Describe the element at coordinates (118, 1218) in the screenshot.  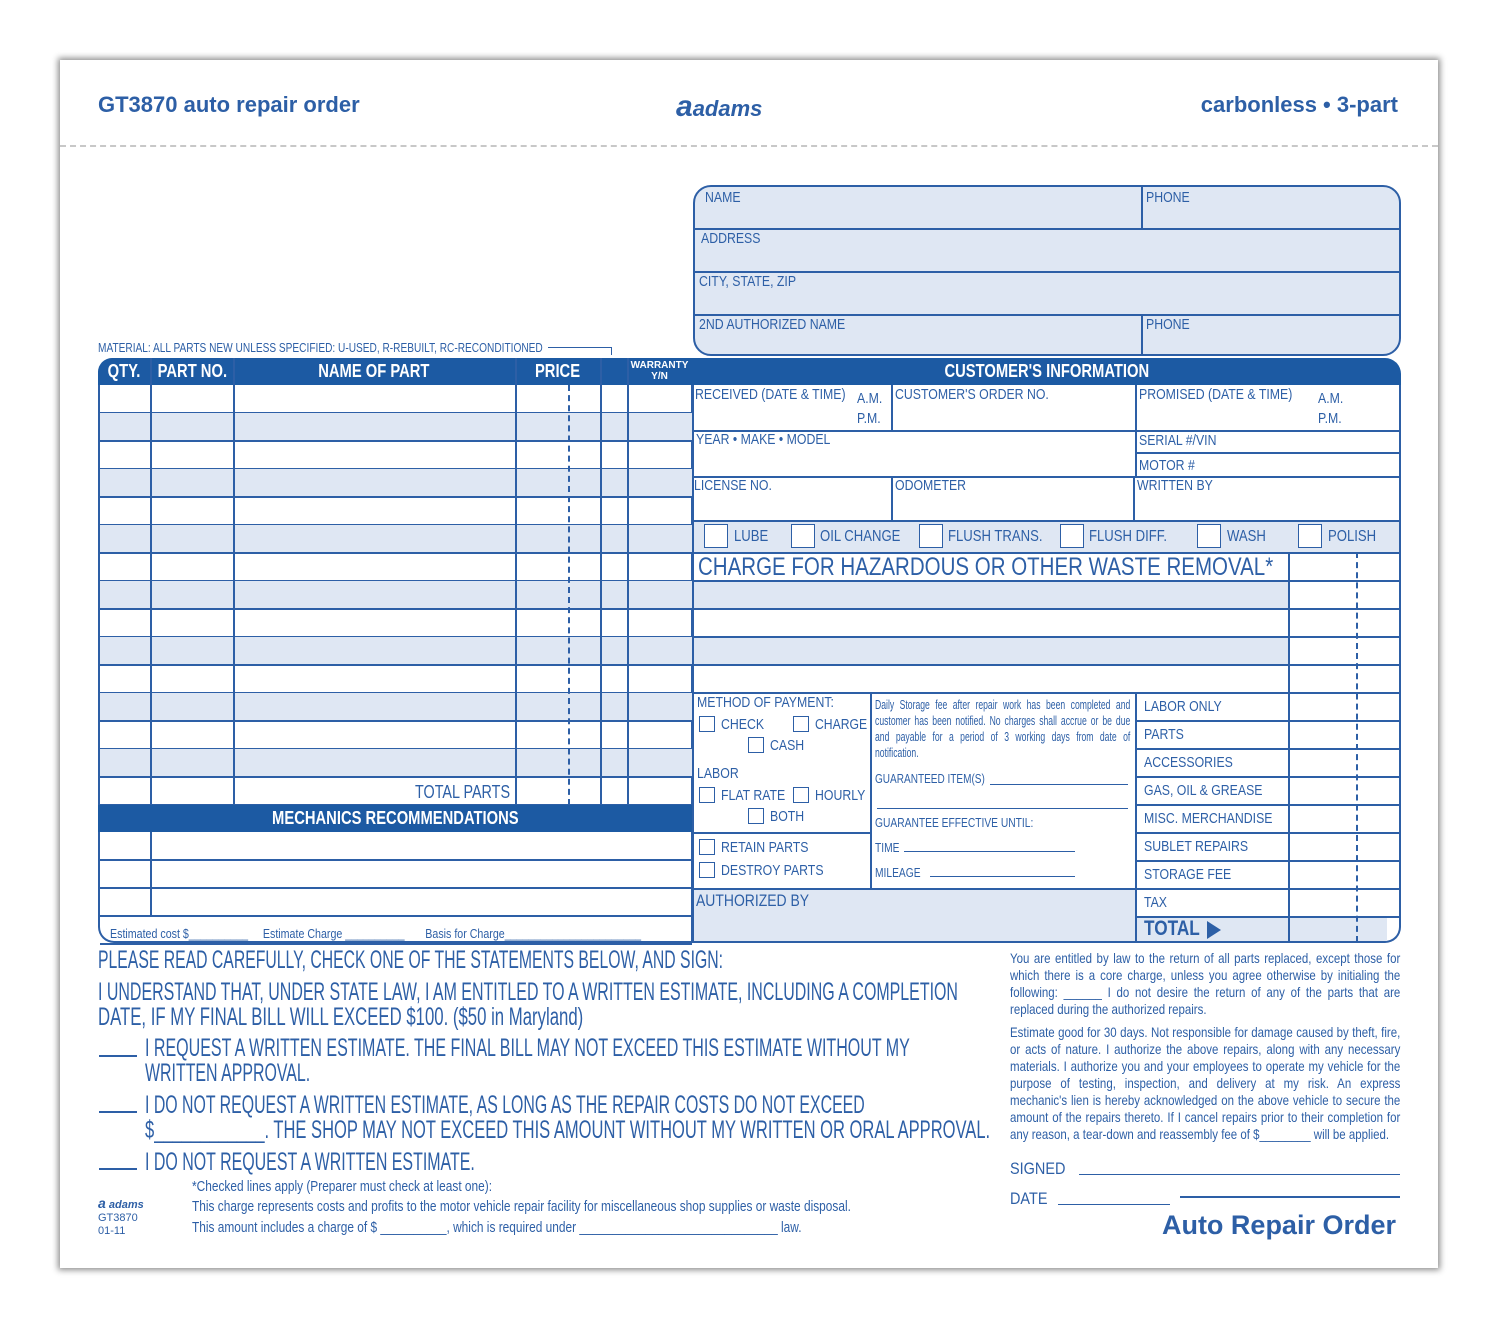
I see `form-code: GT3870` at that location.